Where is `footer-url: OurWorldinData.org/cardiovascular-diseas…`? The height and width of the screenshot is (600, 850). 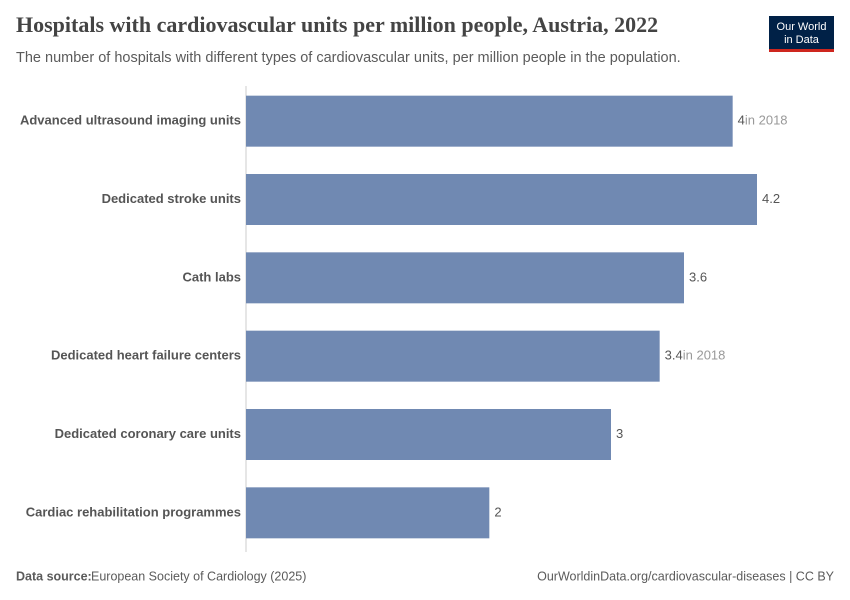
footer-url: OurWorldinData.org/cardiovascular-diseas… is located at coordinates (686, 576).